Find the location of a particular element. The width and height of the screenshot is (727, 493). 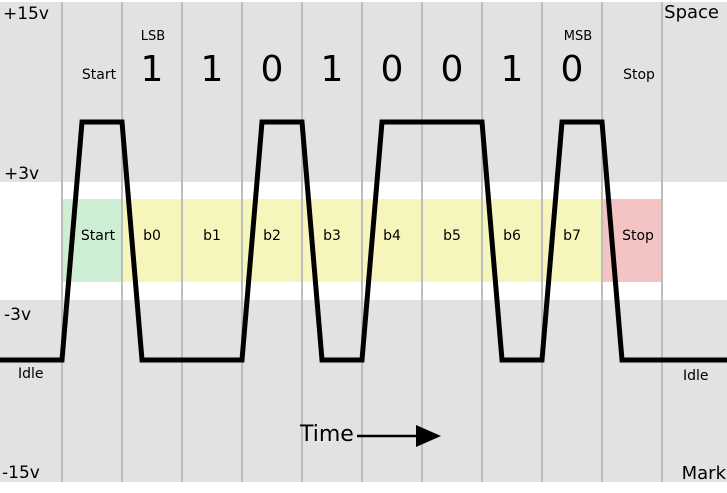

cell-label-b5: b5 is located at coordinates (452, 236).